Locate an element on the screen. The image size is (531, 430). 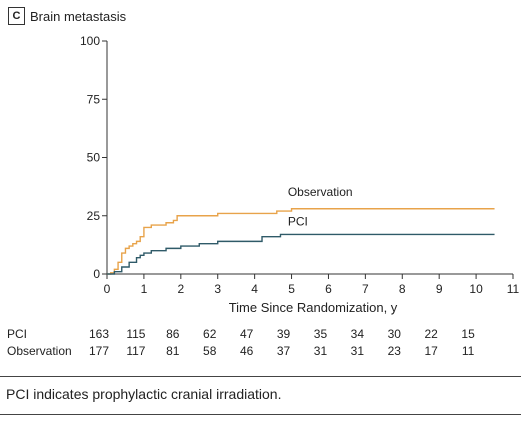
risk-value: 86 is located at coordinates (173, 334).